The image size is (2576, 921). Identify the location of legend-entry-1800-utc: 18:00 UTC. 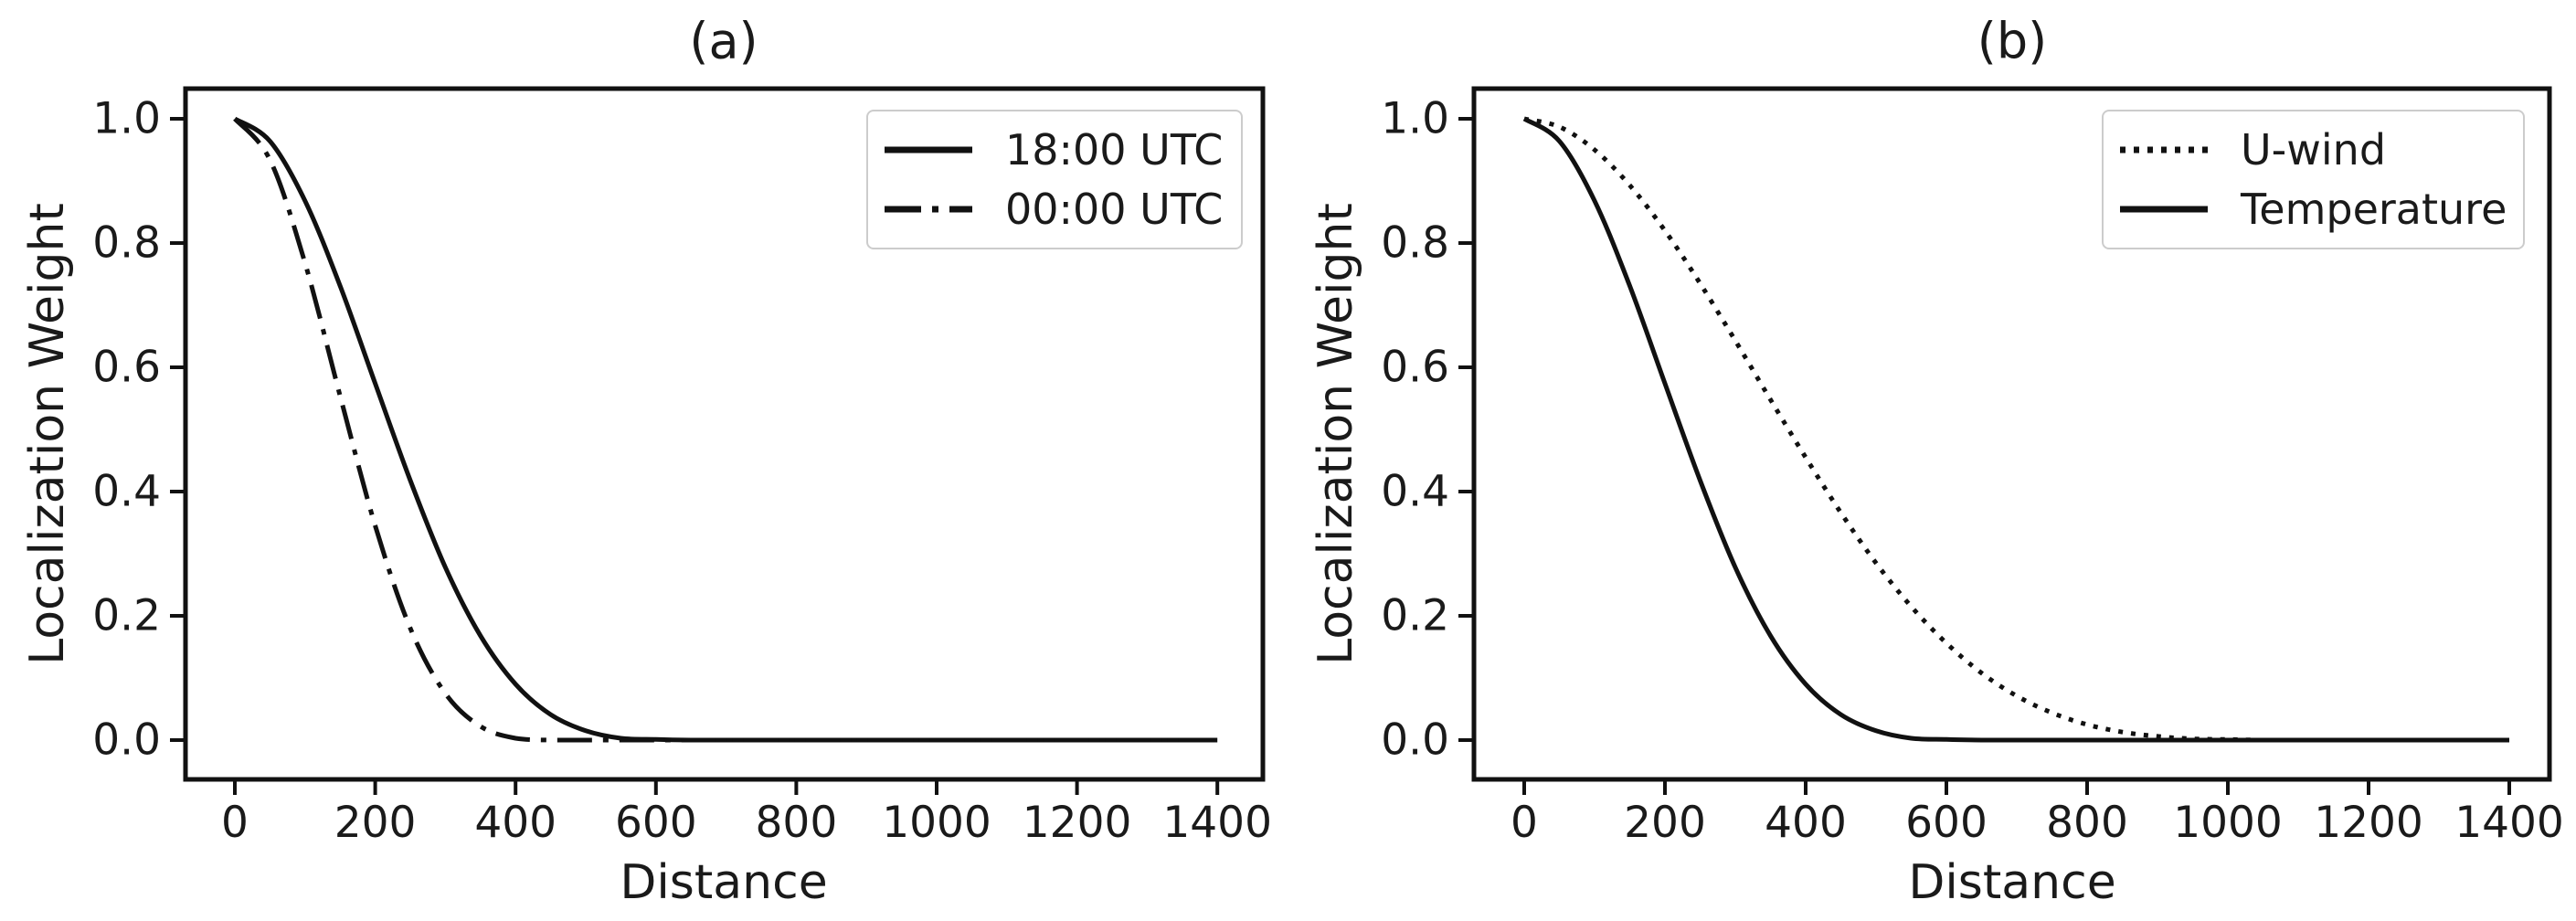
(1054, 150).